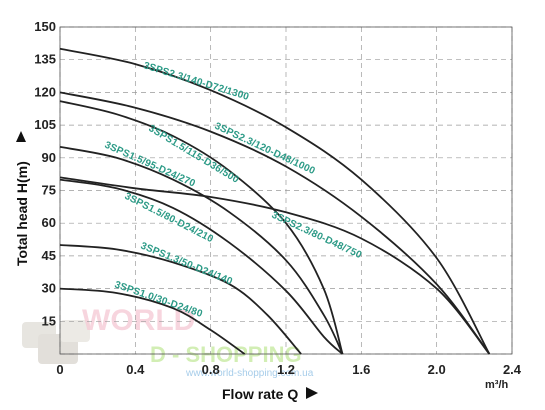 This screenshot has height=410, width=545. I want to click on x-tick-label: 1.2, so click(286, 369).